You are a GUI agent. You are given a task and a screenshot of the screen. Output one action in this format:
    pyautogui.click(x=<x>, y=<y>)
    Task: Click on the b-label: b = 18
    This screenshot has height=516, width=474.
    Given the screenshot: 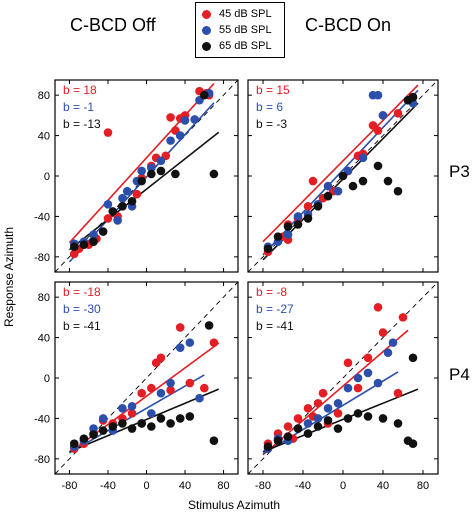 What is the action you would take?
    pyautogui.click(x=80, y=90)
    